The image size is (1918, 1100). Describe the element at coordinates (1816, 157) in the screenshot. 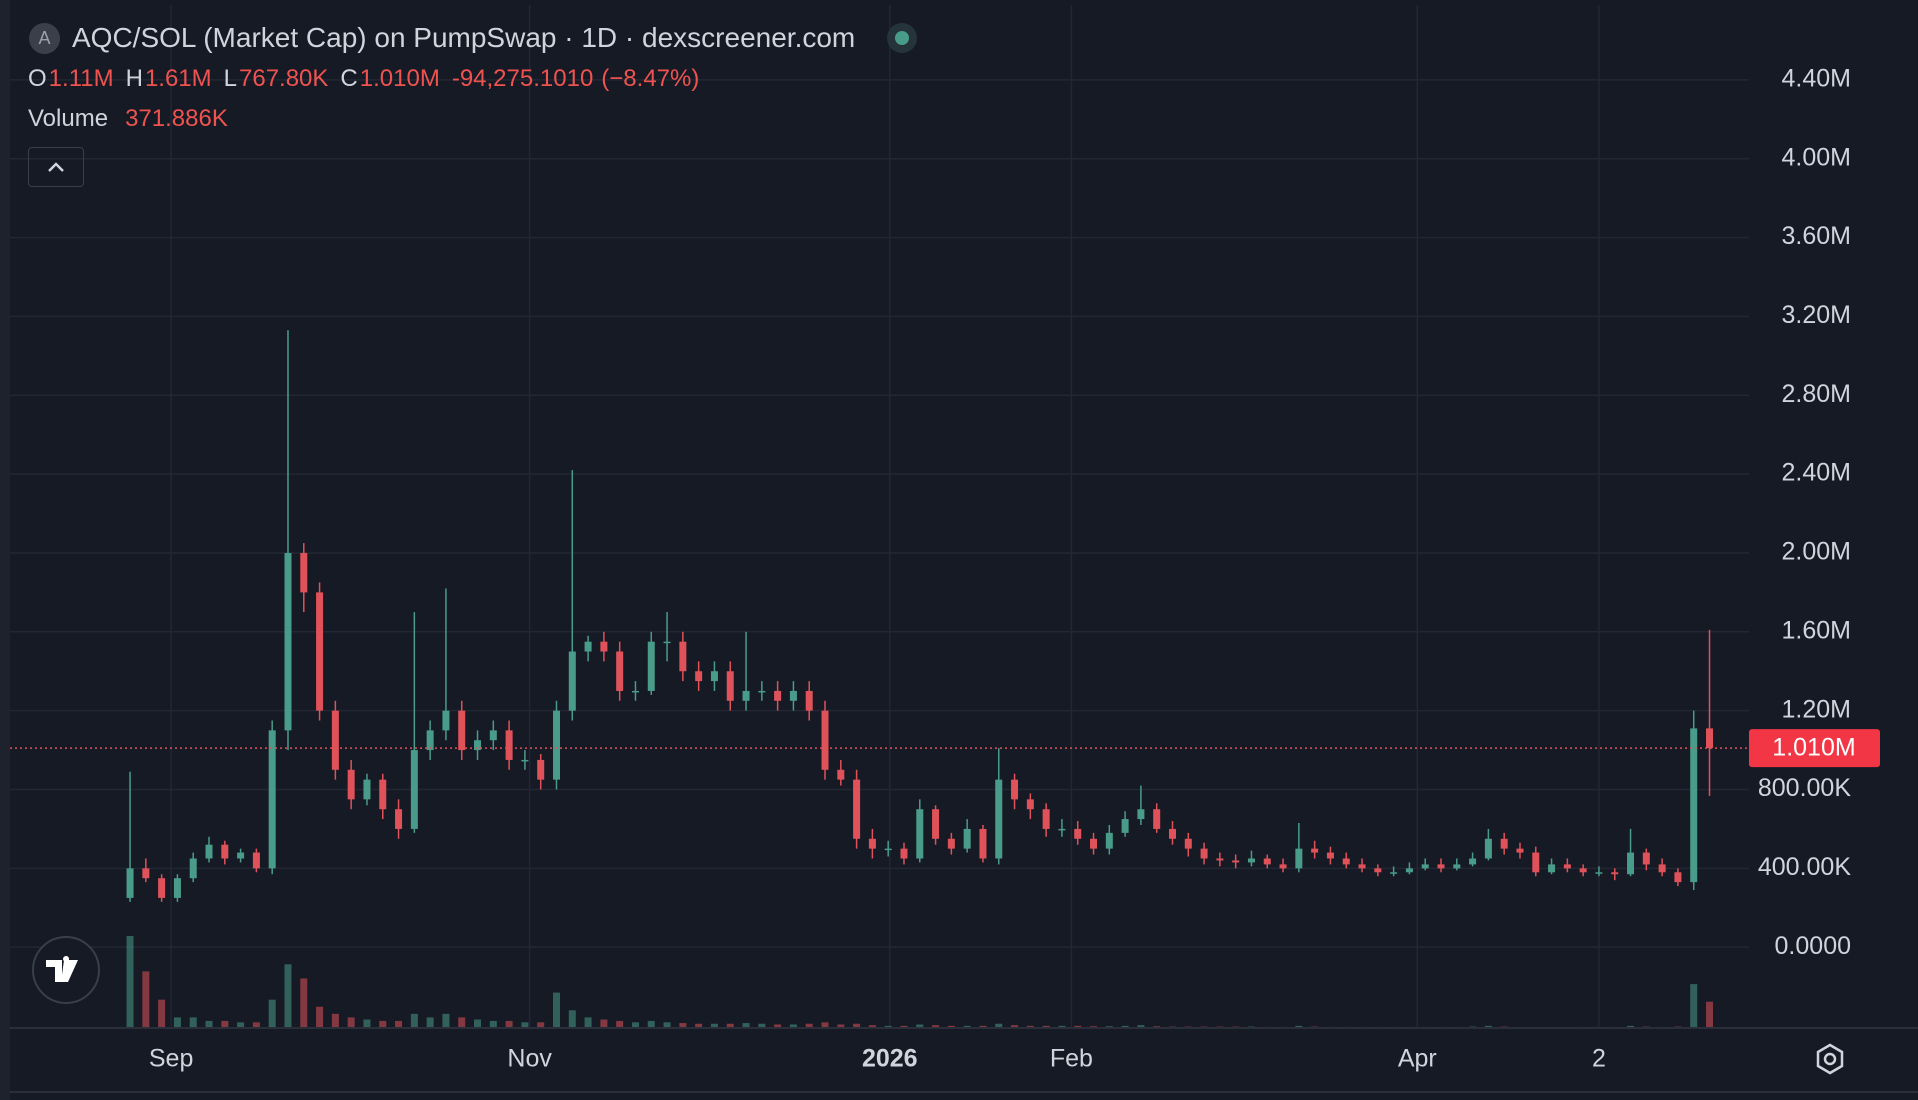

I see `y-tick-label: 4.00M` at that location.